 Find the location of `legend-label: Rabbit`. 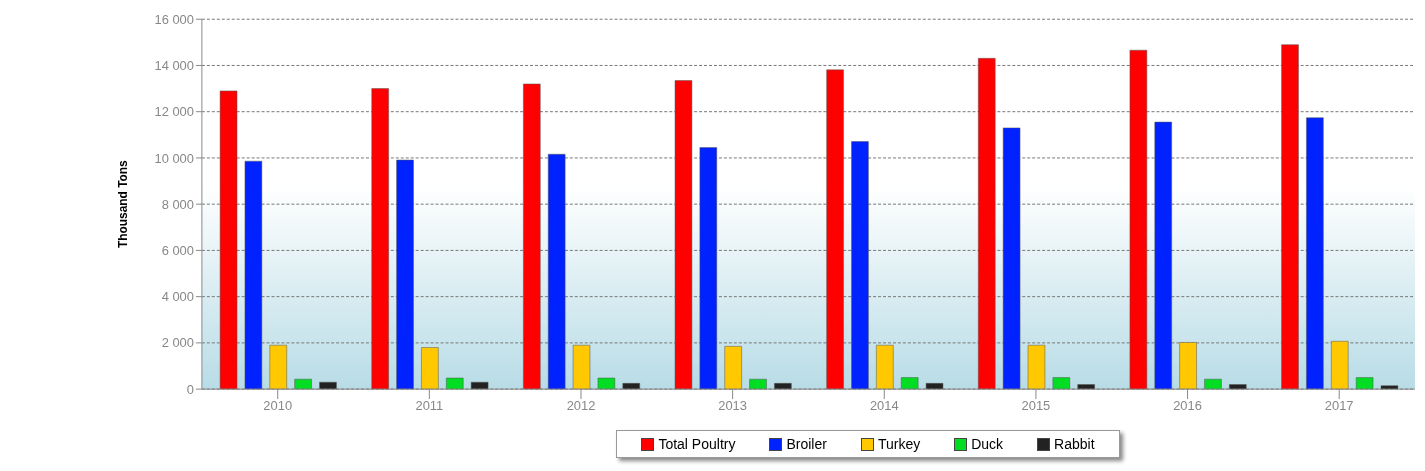

legend-label: Rabbit is located at coordinates (1074, 444).